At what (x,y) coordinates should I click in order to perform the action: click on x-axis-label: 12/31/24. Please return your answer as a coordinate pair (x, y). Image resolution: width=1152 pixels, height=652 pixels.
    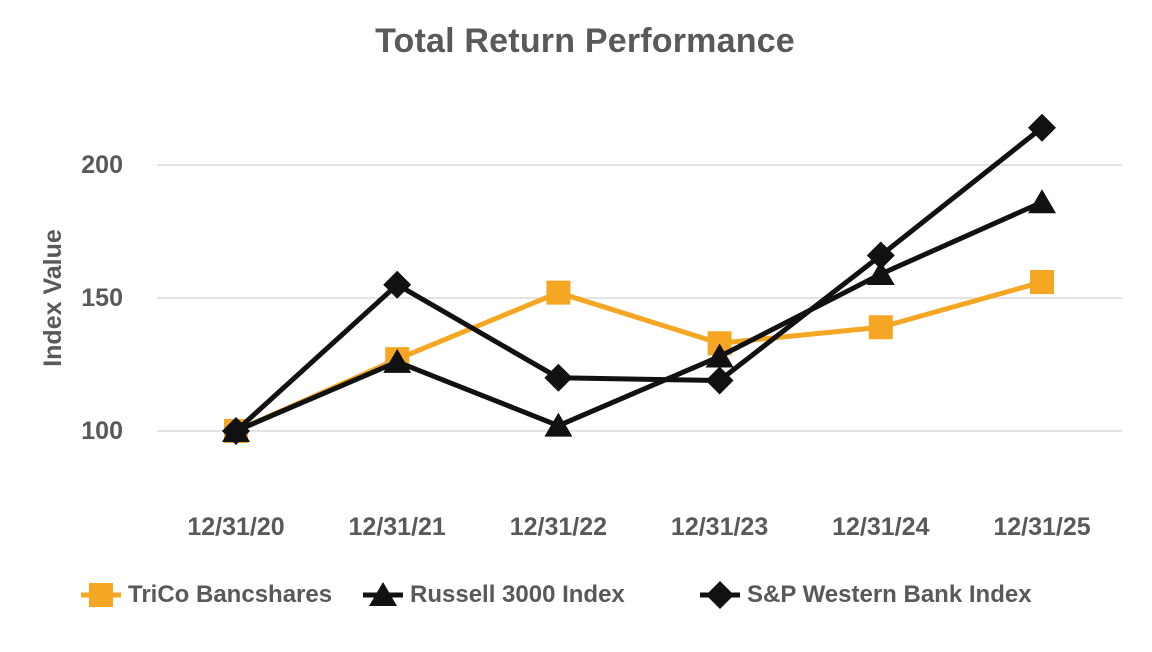
    Looking at the image, I should click on (881, 527).